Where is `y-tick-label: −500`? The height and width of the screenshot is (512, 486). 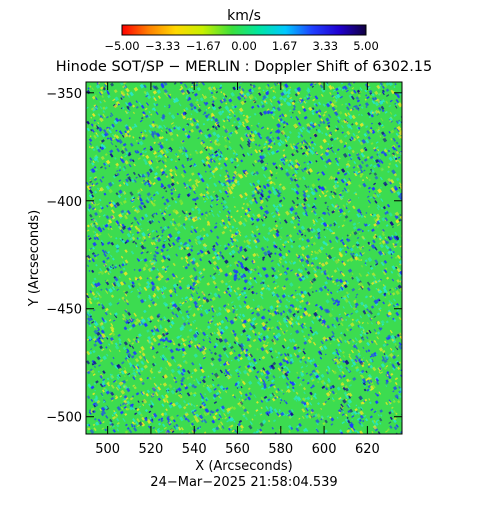 y-tick-label: −500 is located at coordinates (64, 418).